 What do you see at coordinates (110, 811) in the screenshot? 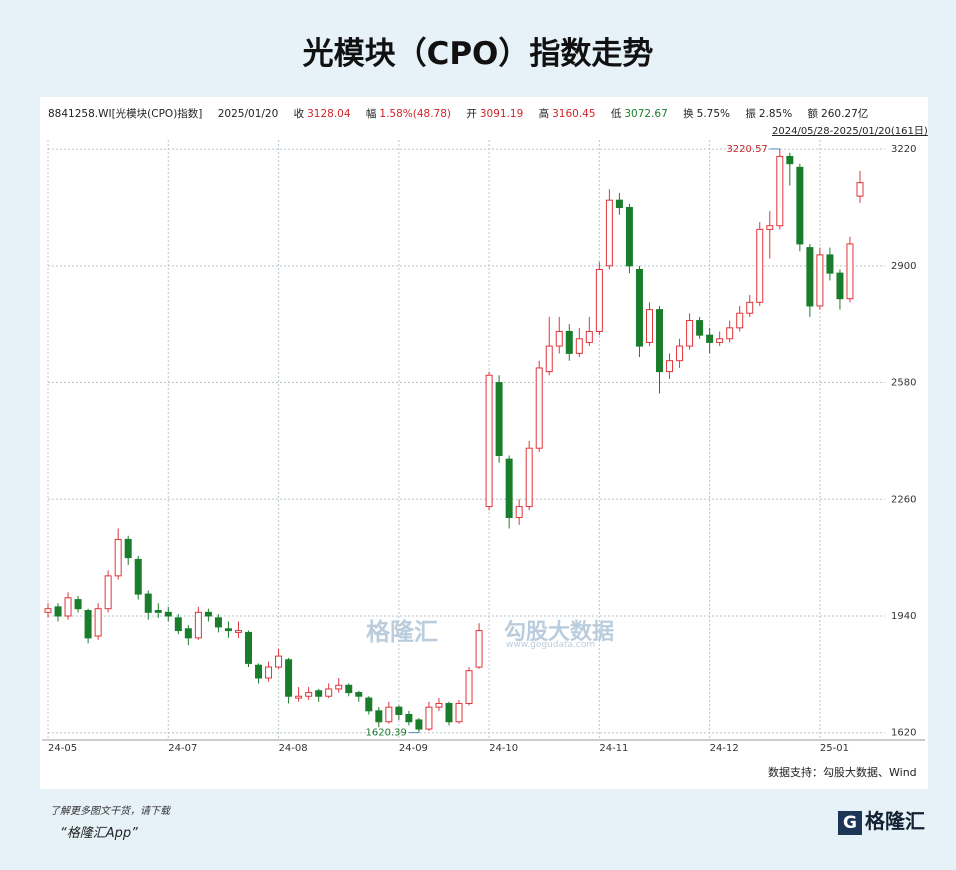
I see `promo-text: 了解更多图文干货，请下载` at bounding box center [110, 811].